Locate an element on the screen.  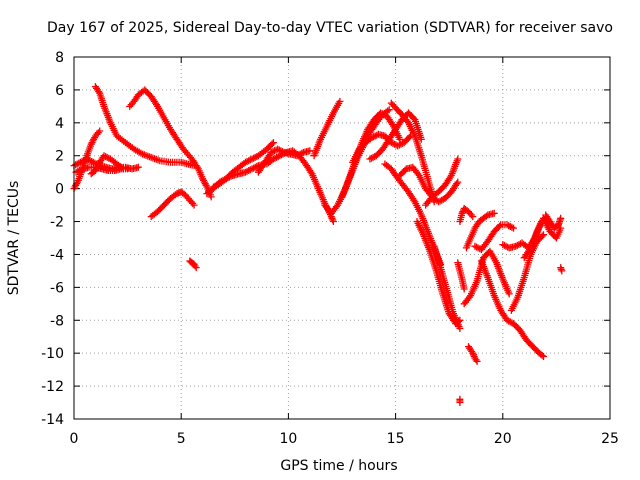
y-tick-label: 4 is located at coordinates (59, 124).